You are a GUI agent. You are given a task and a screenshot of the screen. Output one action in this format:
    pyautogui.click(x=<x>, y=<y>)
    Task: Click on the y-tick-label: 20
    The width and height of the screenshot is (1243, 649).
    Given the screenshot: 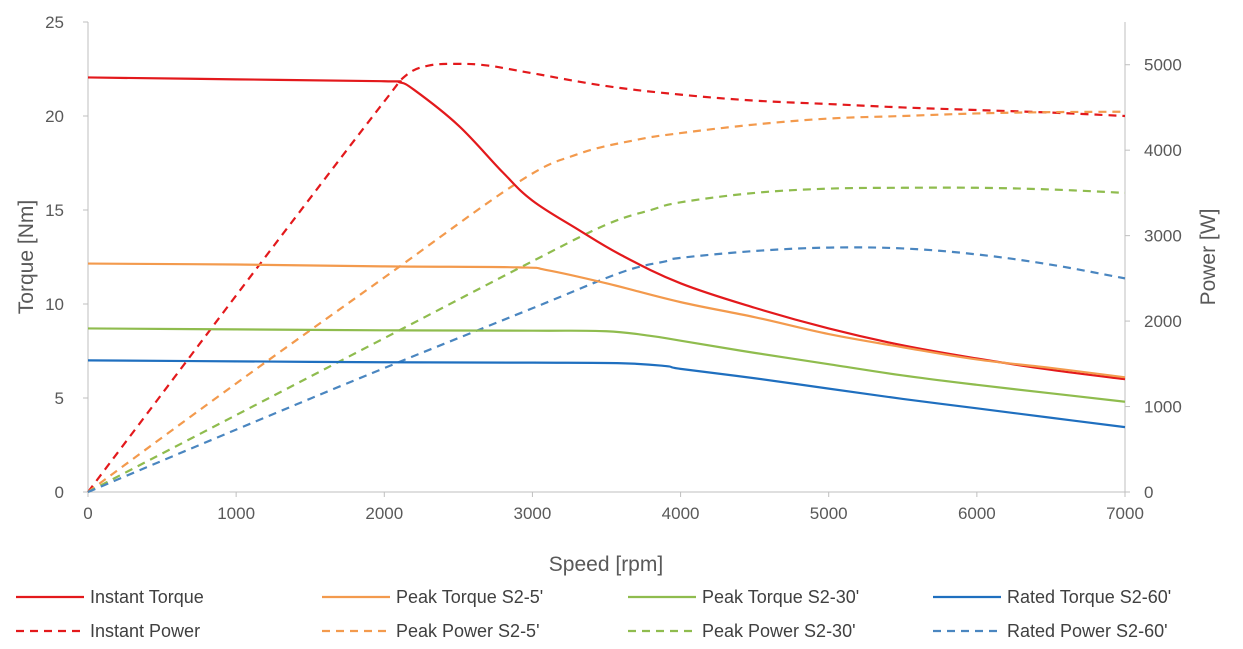 What is the action you would take?
    pyautogui.click(x=54, y=116)
    